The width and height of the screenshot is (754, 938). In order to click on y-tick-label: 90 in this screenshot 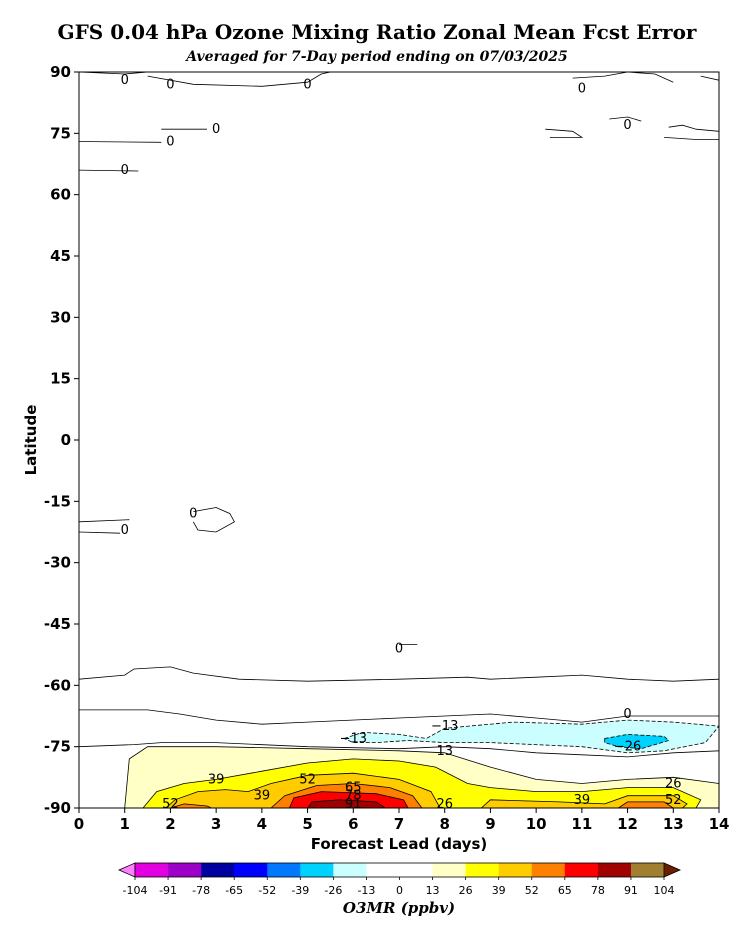, I will do `click(60, 72)`.